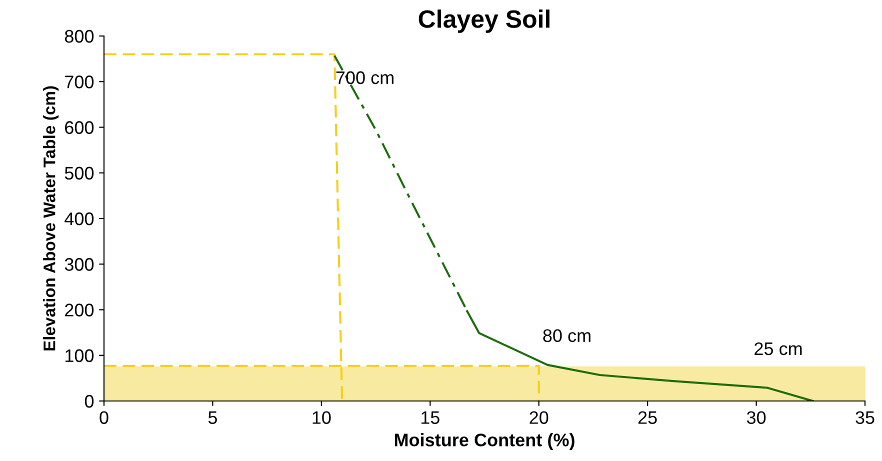  Describe the element at coordinates (539, 417) in the screenshot. I see `x-tick-label: 20` at that location.